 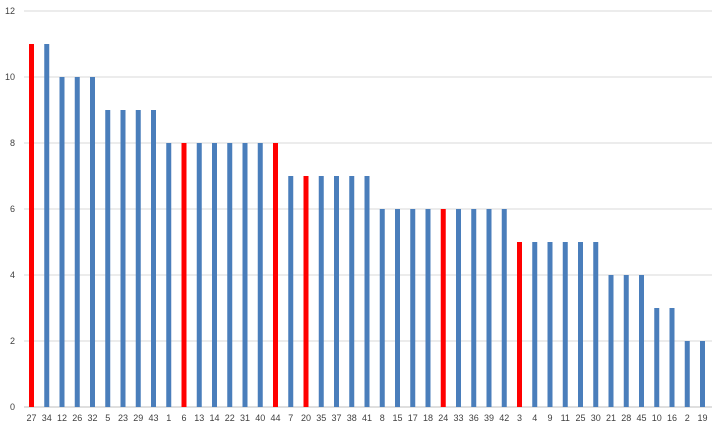 What do you see at coordinates (565, 418) in the screenshot?
I see `x-tick-label: 11` at bounding box center [565, 418].